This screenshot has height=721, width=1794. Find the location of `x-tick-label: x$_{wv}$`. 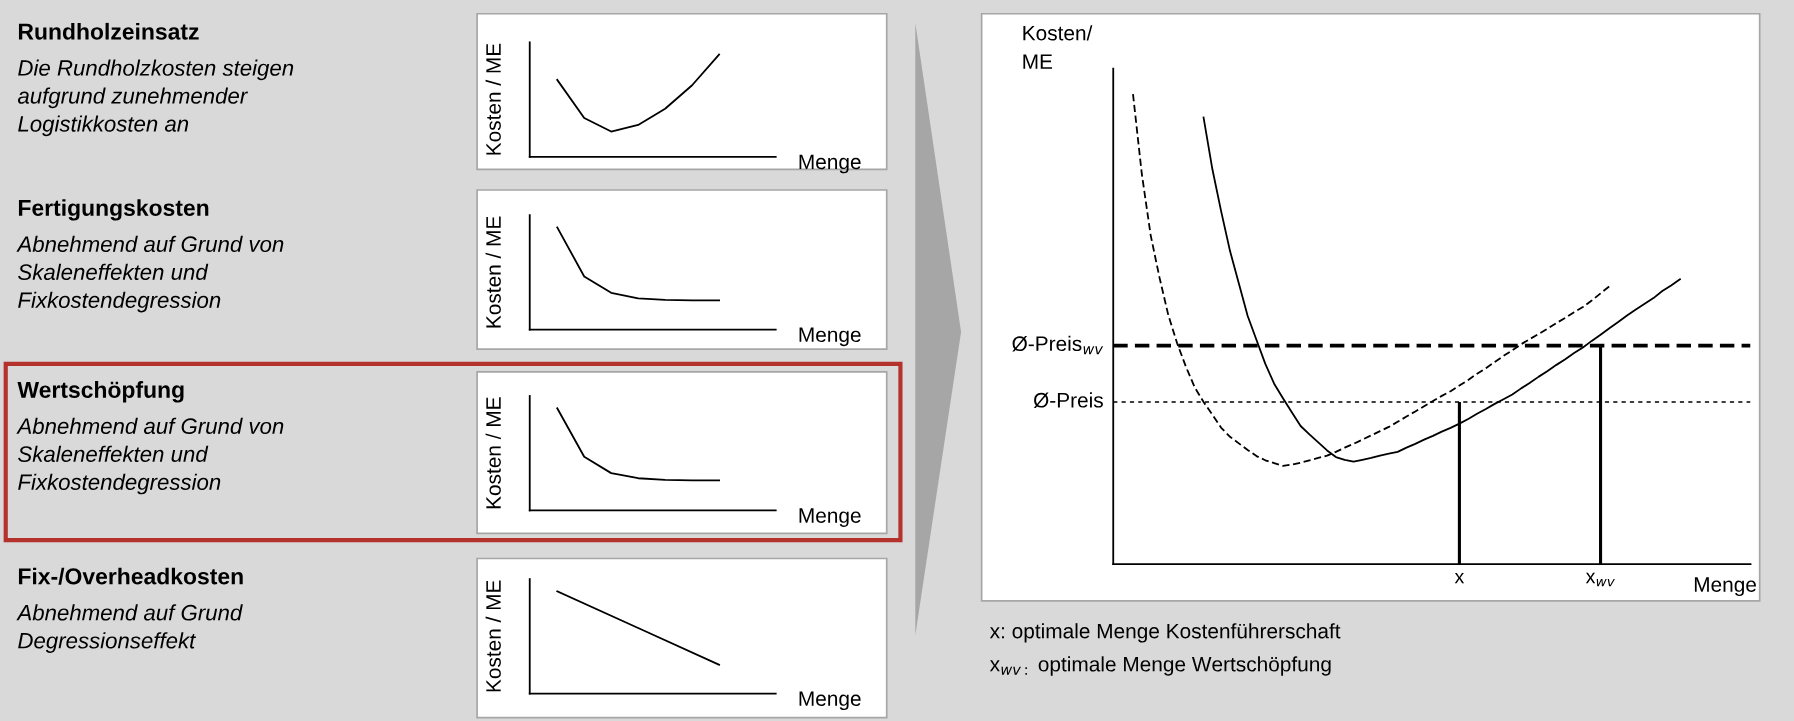

x-tick-label: x$_{wv}$ is located at coordinates (1600, 579).